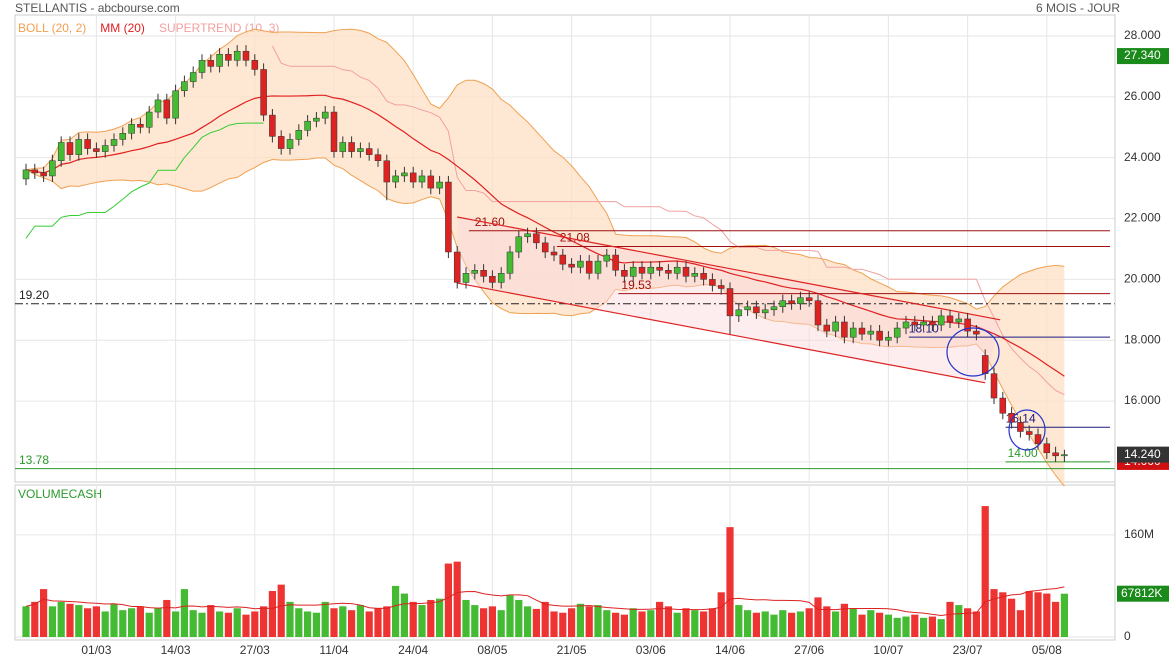 This screenshot has width=1170, height=662. I want to click on x-tick-label: 10/07, so click(888, 650).